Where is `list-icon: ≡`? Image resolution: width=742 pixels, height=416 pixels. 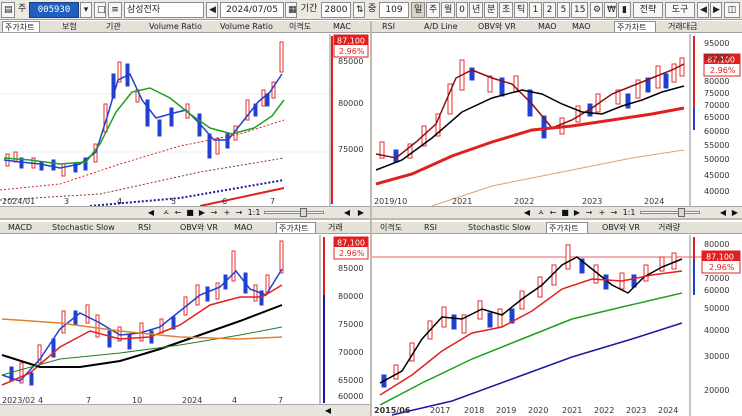
list-icon: ≡ is located at coordinates (115, 10).